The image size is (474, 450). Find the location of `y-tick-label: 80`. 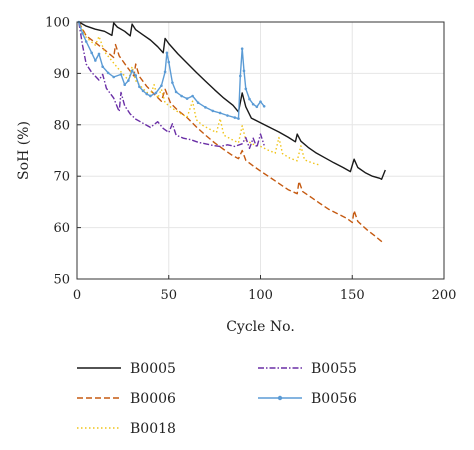

y-tick-label: 80 is located at coordinates (61, 125).